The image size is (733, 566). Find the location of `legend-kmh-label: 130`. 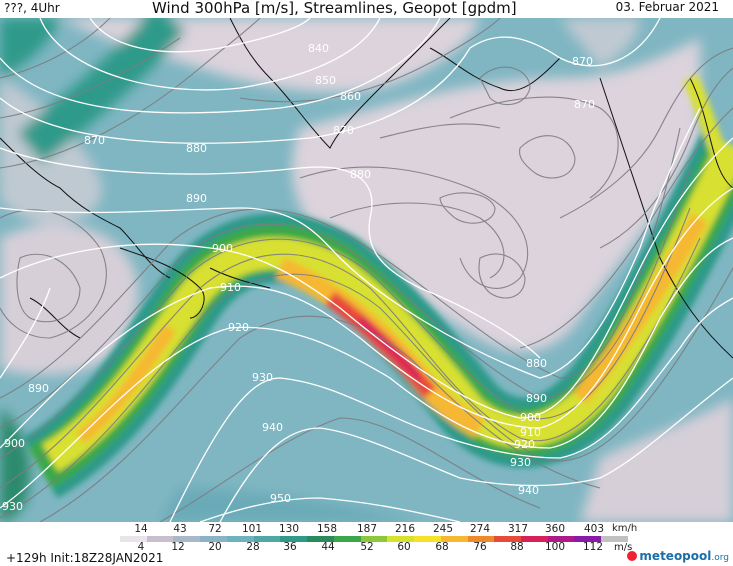

legend-kmh-label: 130 is located at coordinates (289, 529).